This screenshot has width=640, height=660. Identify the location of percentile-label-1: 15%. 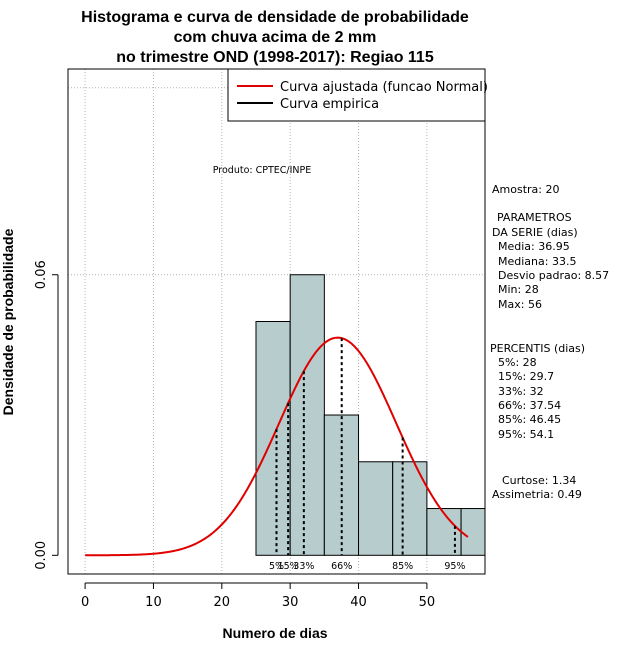
(288, 566).